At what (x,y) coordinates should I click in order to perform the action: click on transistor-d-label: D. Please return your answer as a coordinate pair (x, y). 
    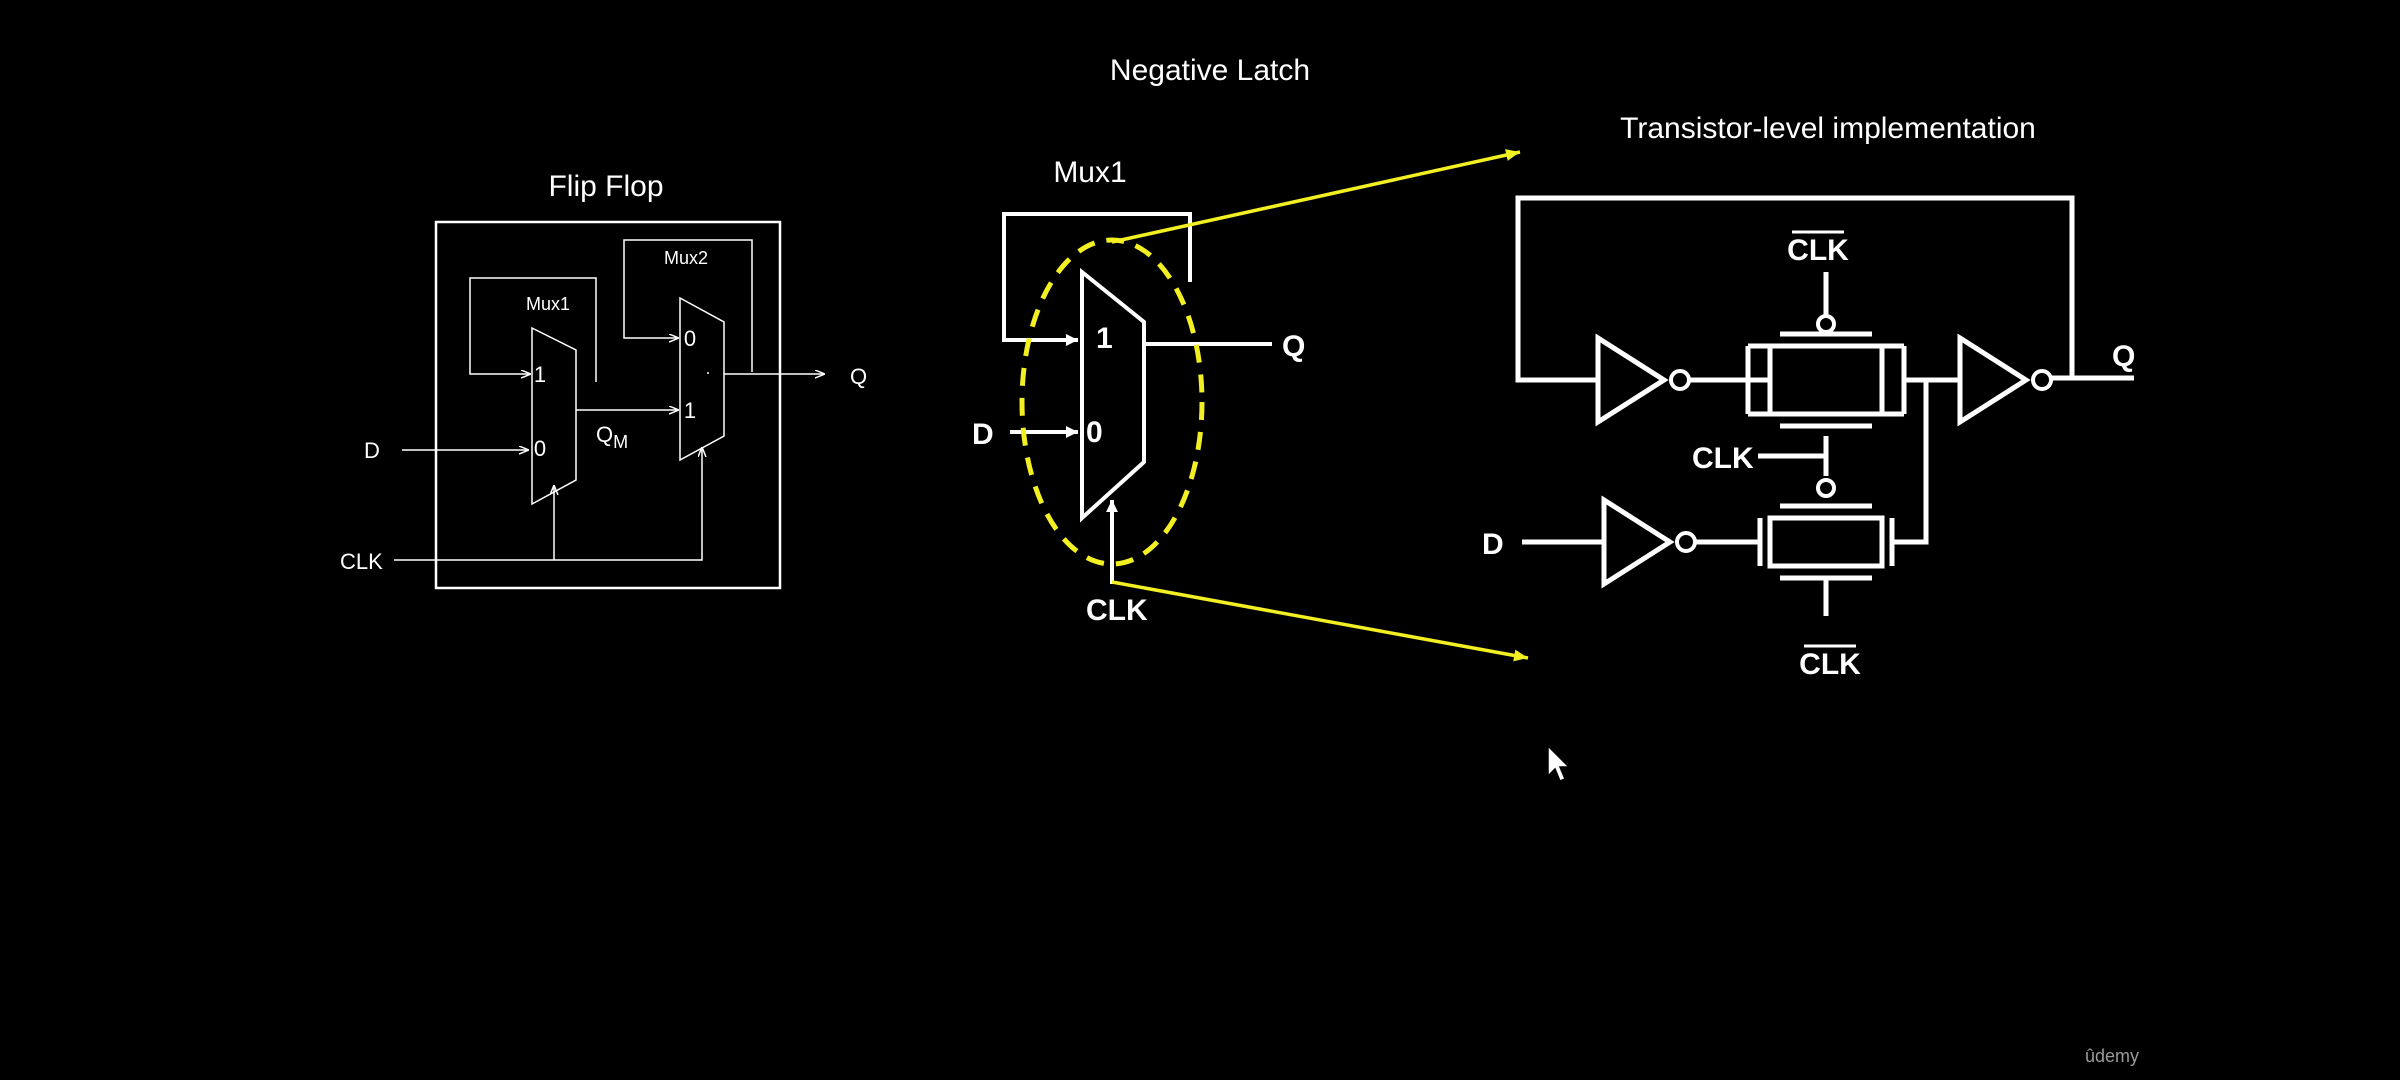
    Looking at the image, I should click on (1493, 544).